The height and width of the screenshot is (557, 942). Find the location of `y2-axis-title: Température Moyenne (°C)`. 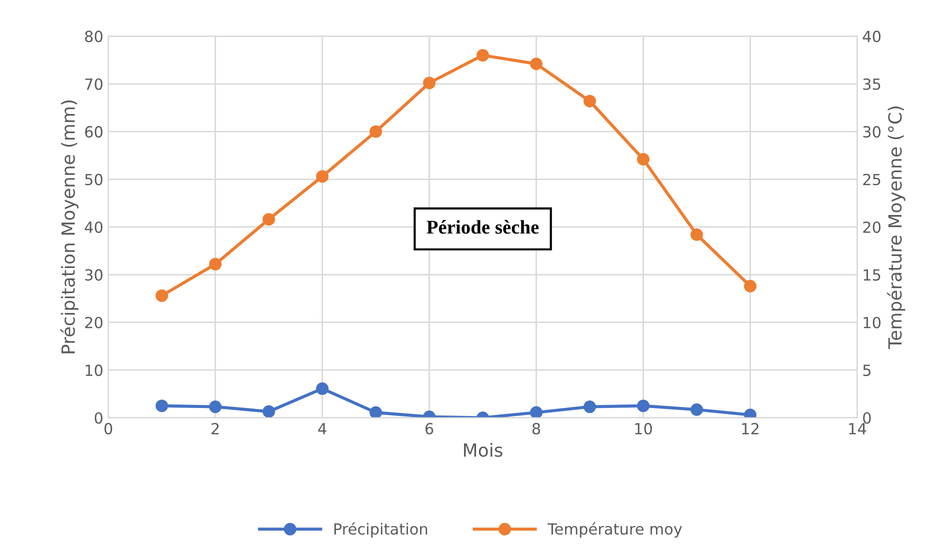

y2-axis-title: Température Moyenne (°C) is located at coordinates (896, 228).